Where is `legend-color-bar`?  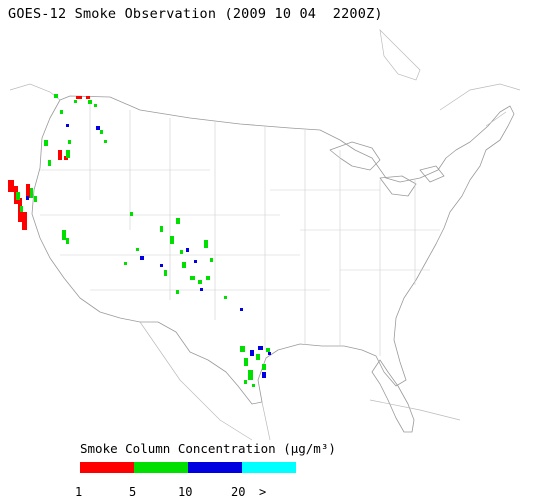 legend-color-bar is located at coordinates (188, 467).